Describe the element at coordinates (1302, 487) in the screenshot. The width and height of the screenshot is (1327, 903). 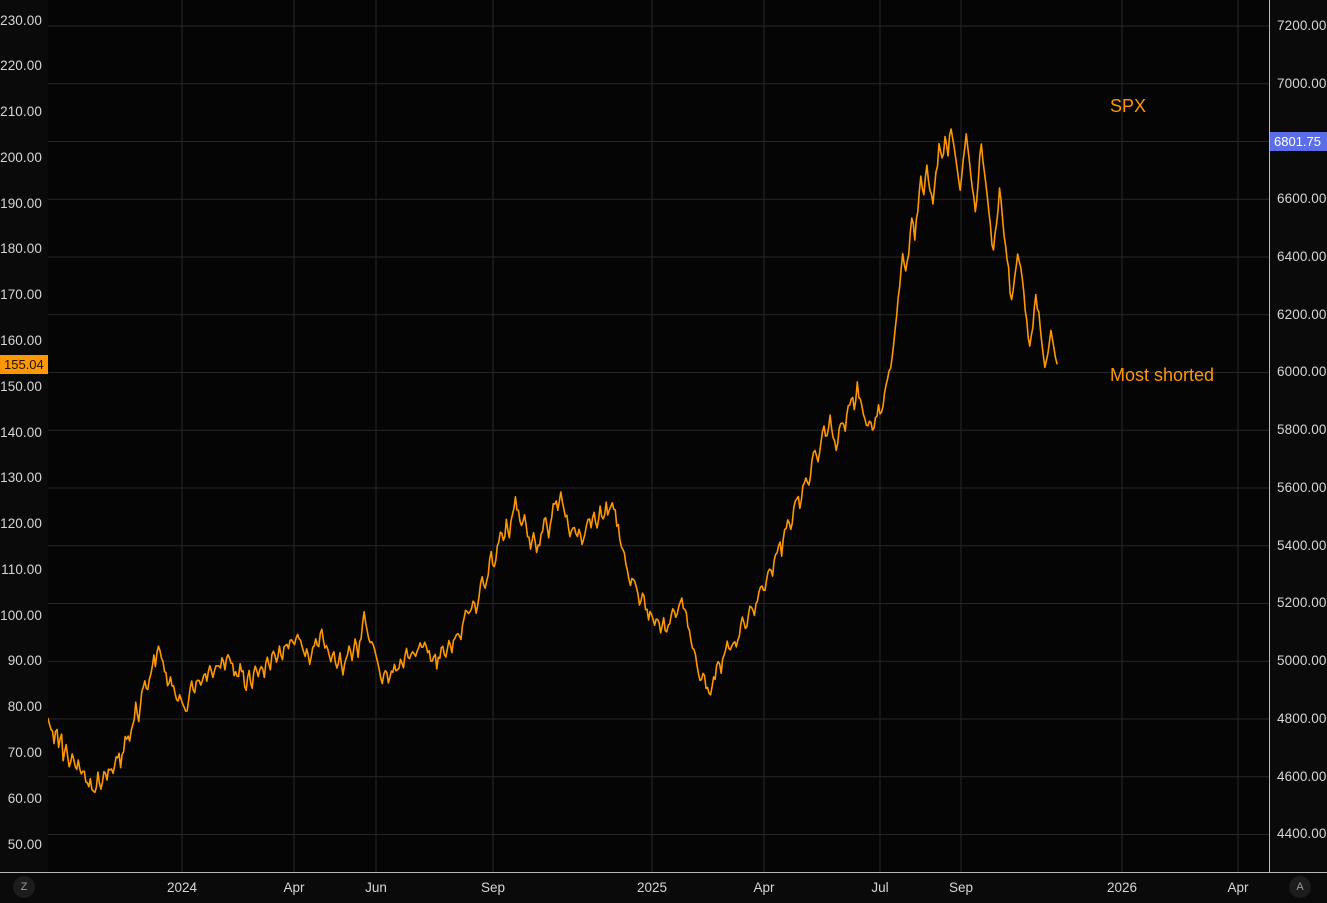
I see `right-axis-tick-label: 5600.00` at that location.